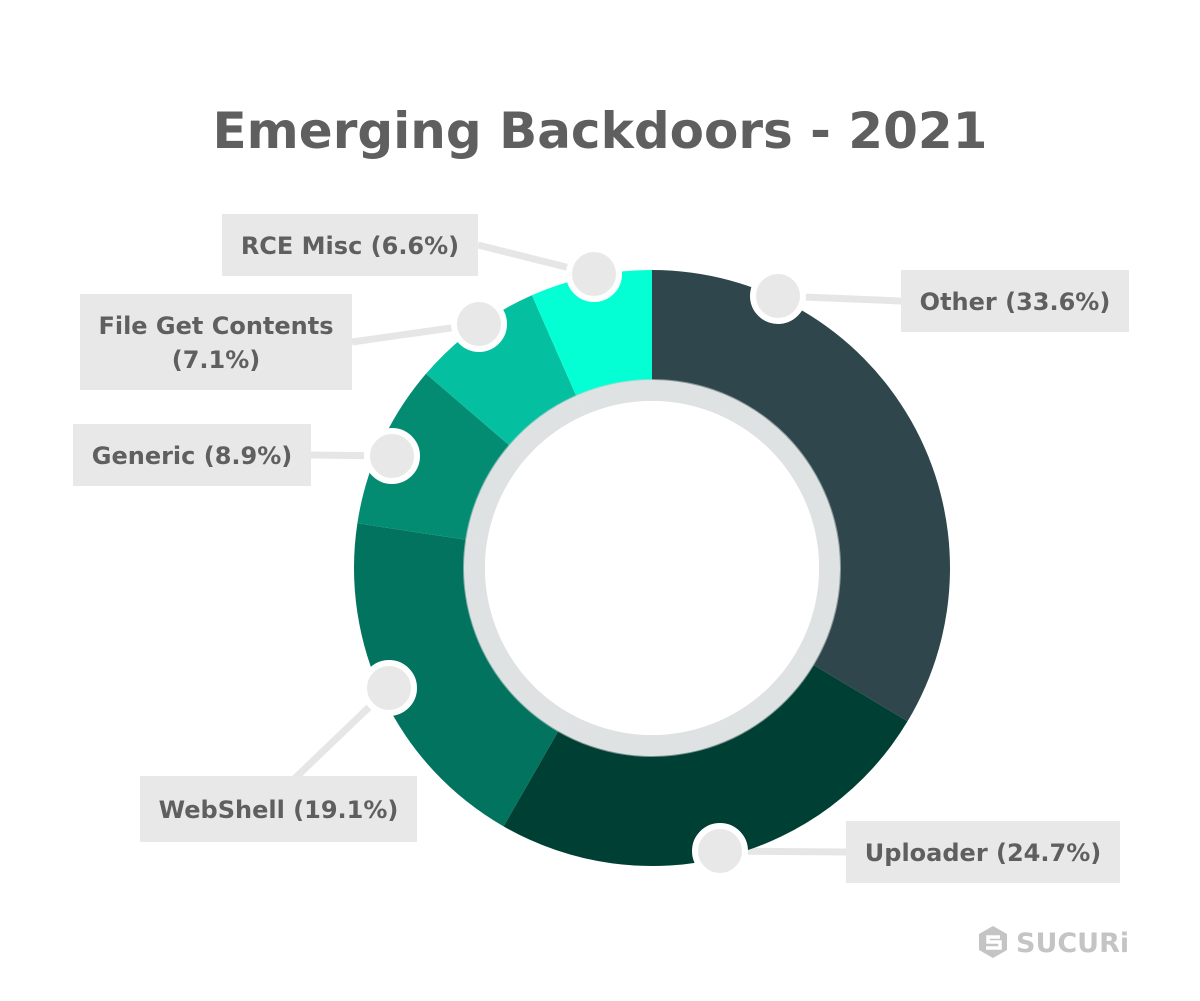  I want to click on chart-title: Emerging Backdoors - 2021, so click(600, 131).